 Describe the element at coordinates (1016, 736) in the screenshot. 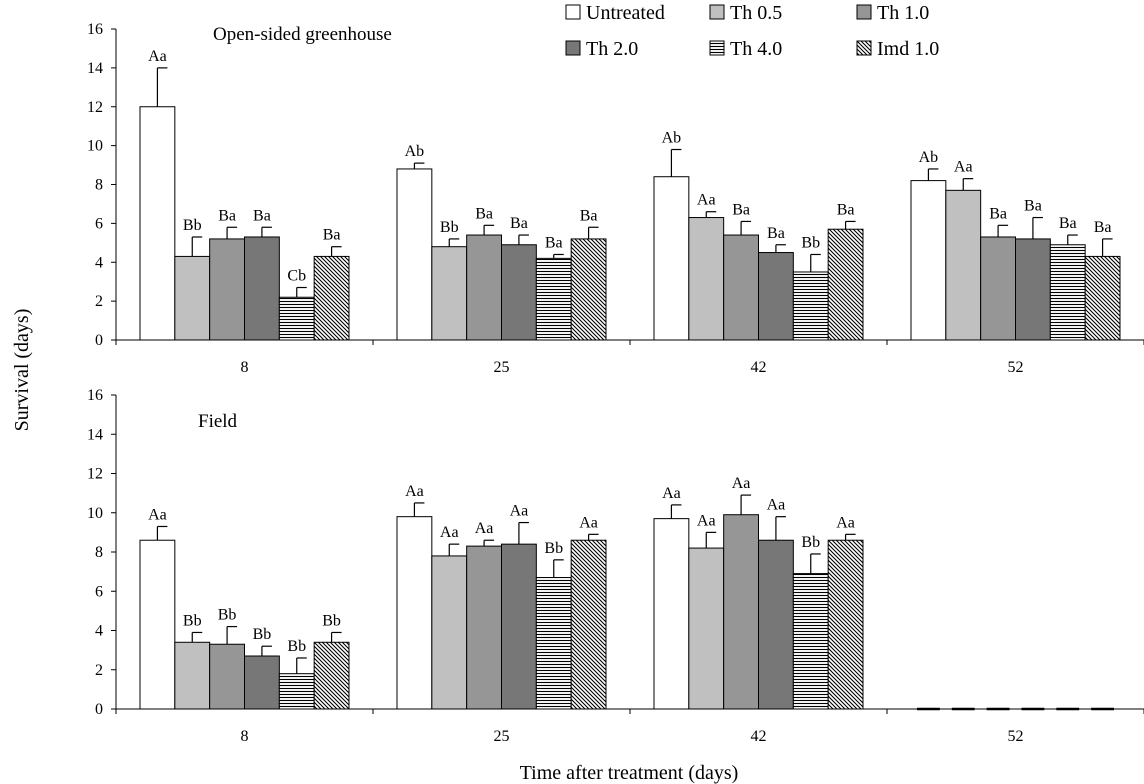

I see `x-tick-label: 52` at that location.